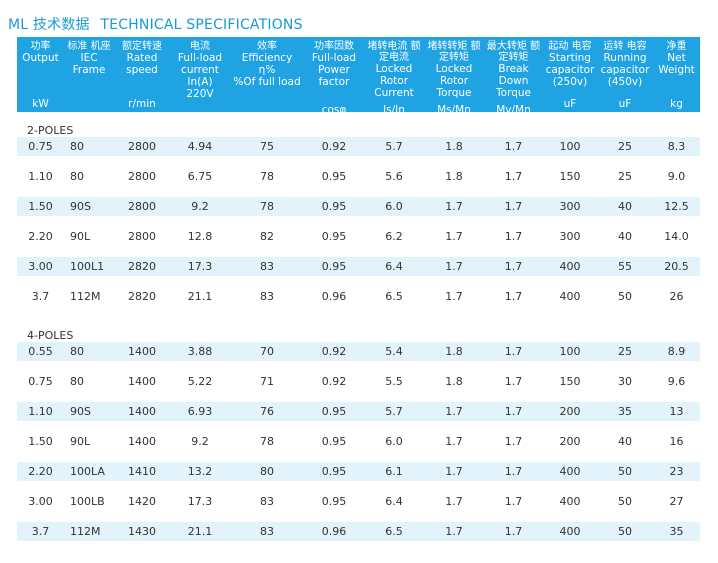  I want to click on table-cell: 5.6, so click(394, 176).